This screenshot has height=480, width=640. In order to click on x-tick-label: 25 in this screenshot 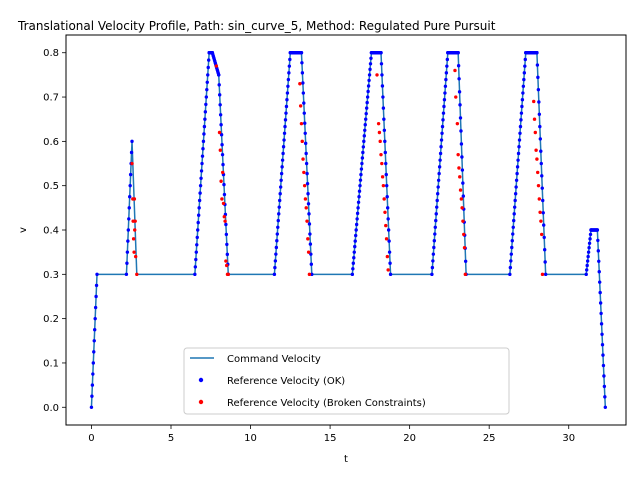, I will do `click(489, 438)`.